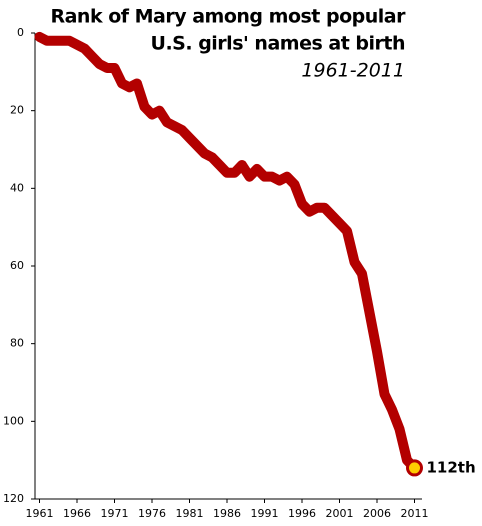 The image size is (482, 526). Describe the element at coordinates (415, 513) in the screenshot. I see `x-tick-label: 2011` at that location.